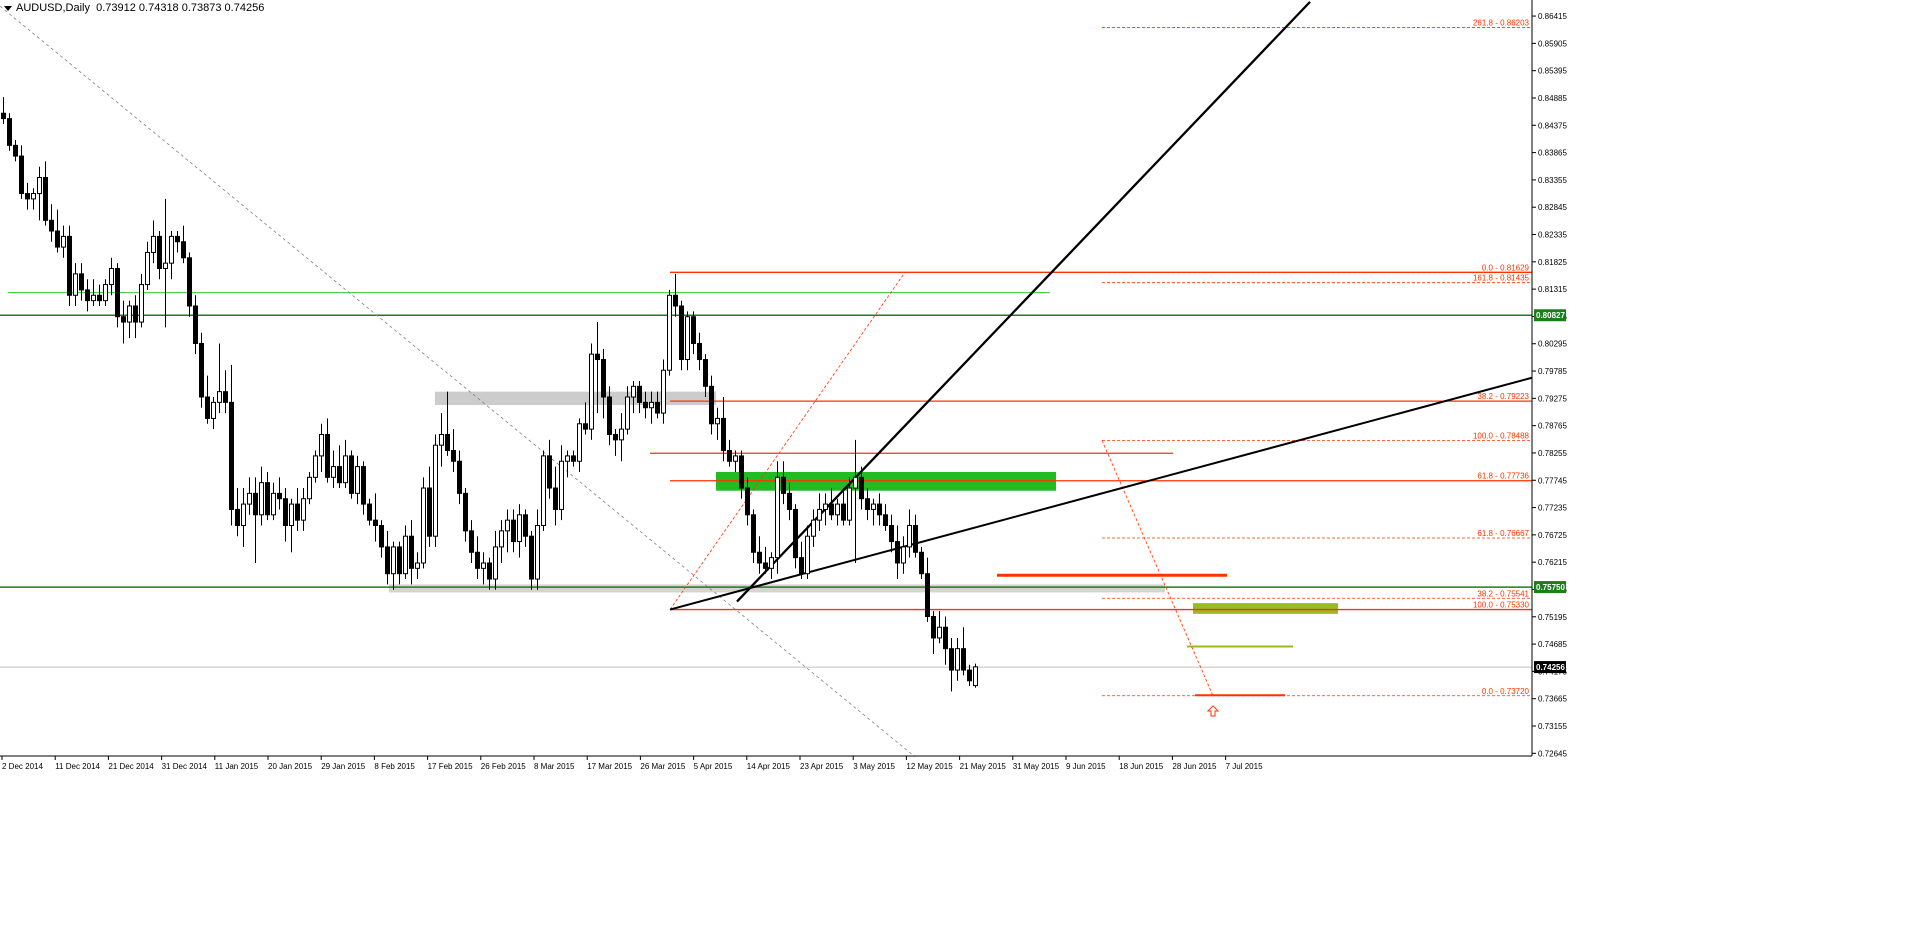 Image resolution: width=1916 pixels, height=947 pixels. I want to click on price-label-box, so click(1550, 315).